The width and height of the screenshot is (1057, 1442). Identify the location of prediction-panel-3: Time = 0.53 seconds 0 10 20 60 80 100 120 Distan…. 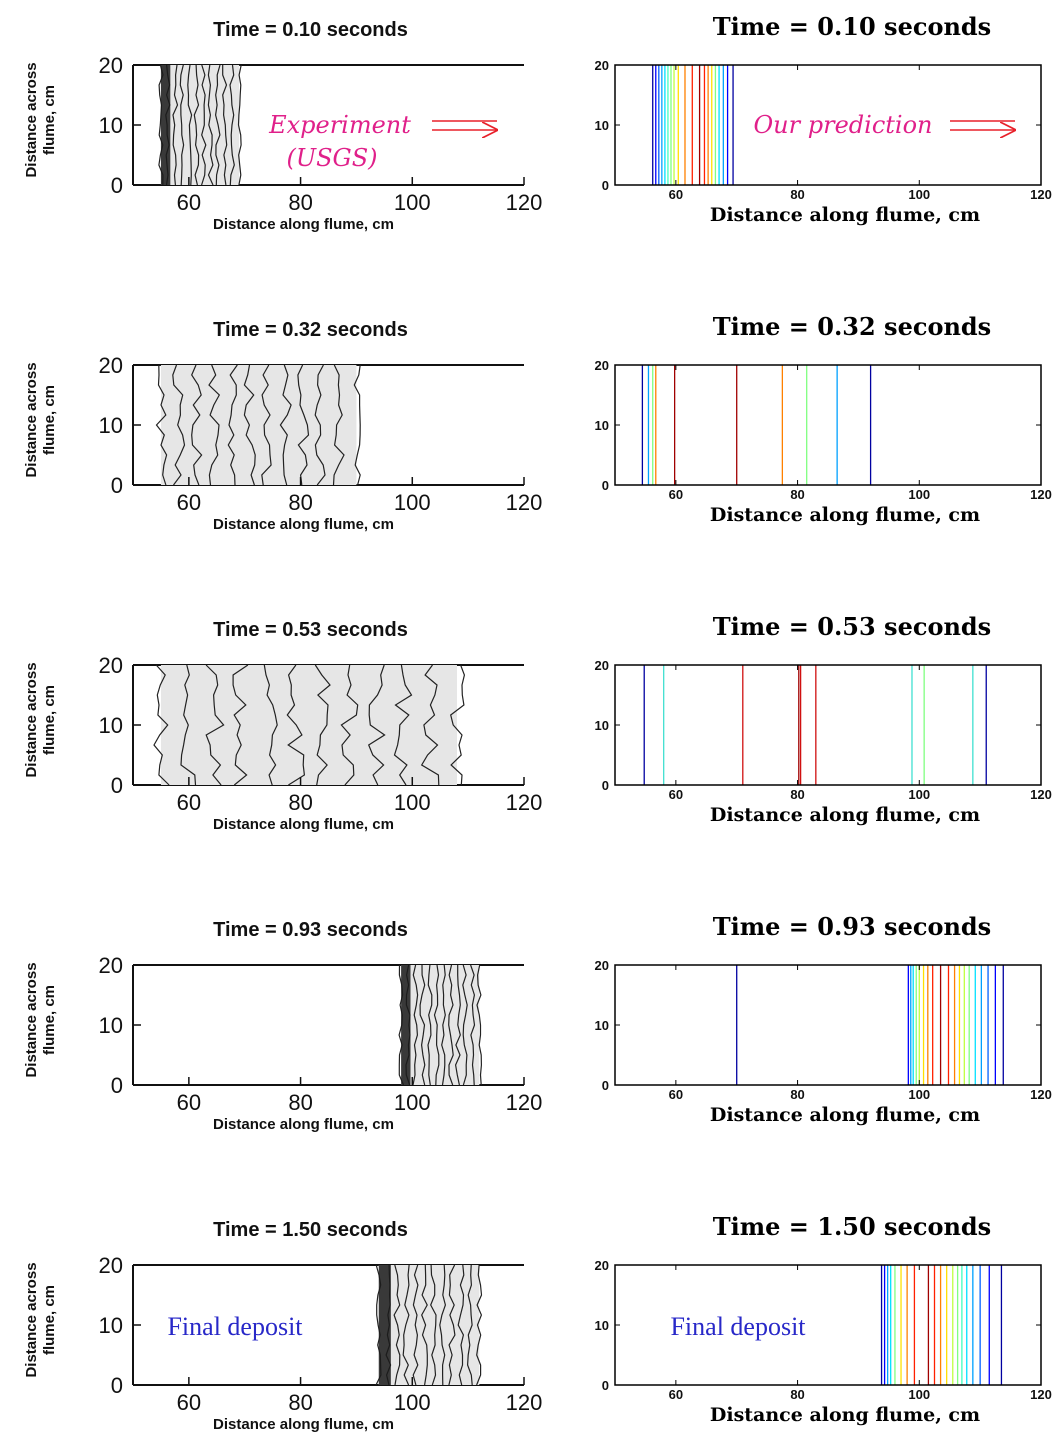
(823, 719).